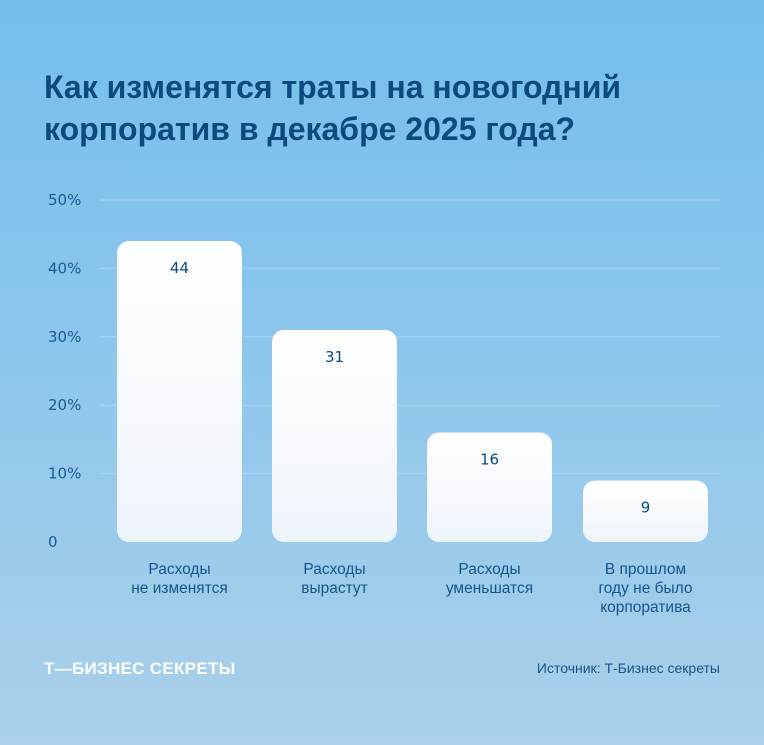  Describe the element at coordinates (334, 579) in the screenshot. I see `x-category-label: Расходы вырастут` at that location.